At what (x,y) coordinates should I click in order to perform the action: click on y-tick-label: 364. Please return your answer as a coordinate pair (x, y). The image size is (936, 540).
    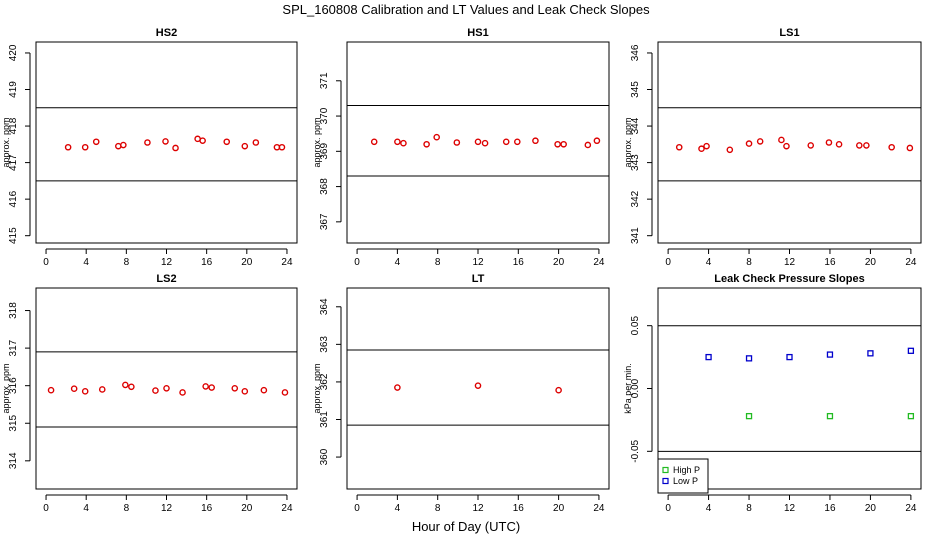
    Looking at the image, I should click on (324, 306).